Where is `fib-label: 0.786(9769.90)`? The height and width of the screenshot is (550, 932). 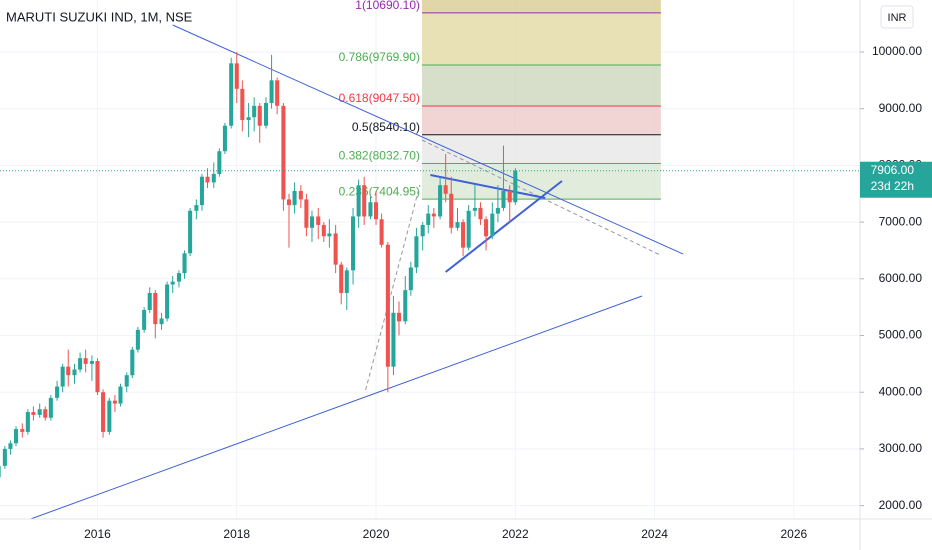
fib-label: 0.786(9769.90) is located at coordinates (379, 57).